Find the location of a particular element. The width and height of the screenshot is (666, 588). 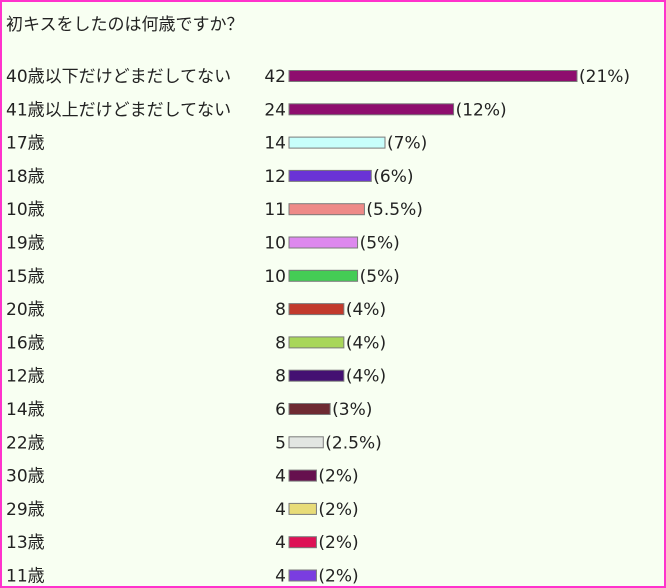

category-label: 16歳 is located at coordinates (25, 343).